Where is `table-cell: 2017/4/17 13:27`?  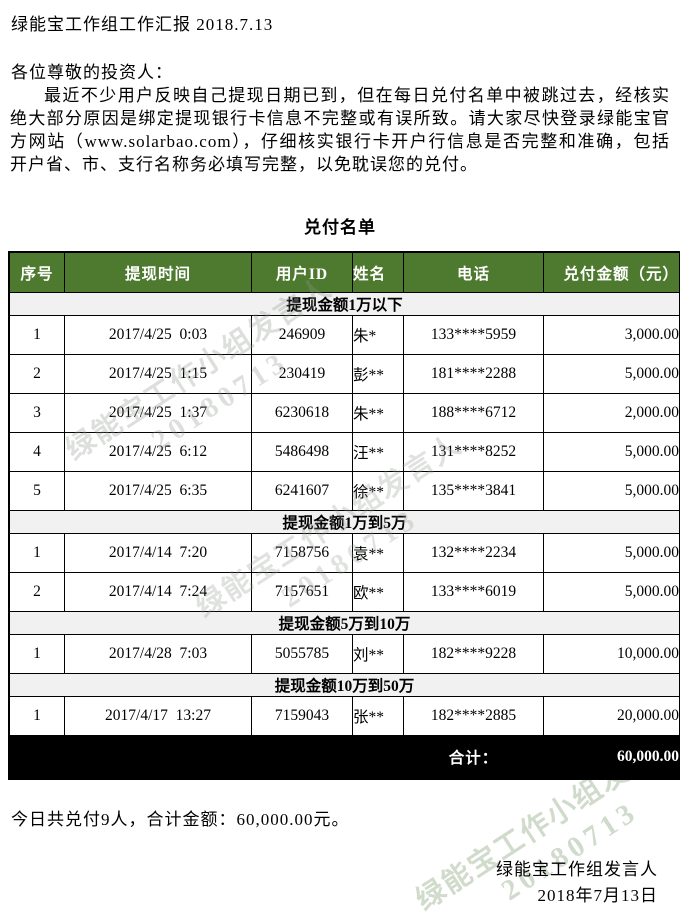 table-cell: 2017/4/17 13:27 is located at coordinates (158, 716).